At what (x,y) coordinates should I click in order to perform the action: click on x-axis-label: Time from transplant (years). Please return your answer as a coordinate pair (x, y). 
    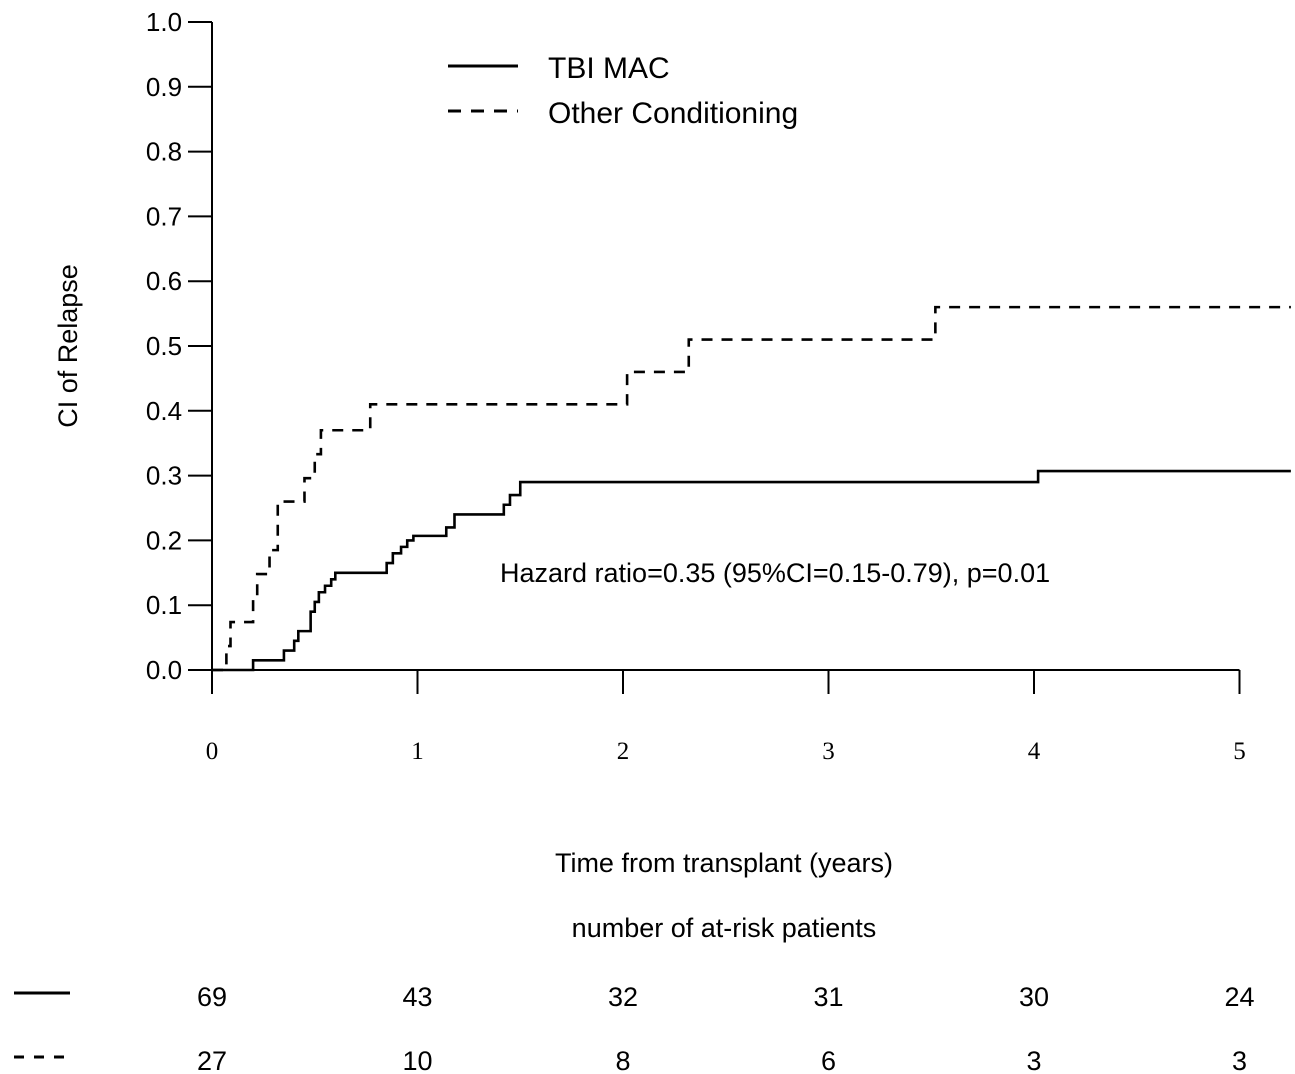
    Looking at the image, I should click on (724, 863).